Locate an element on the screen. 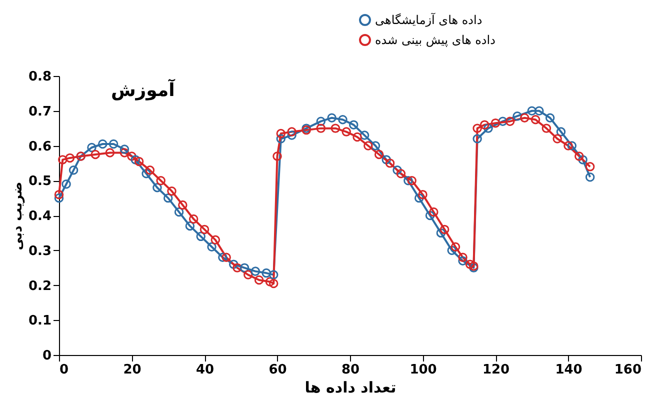  x-tick-label: 100 is located at coordinates (423, 370).